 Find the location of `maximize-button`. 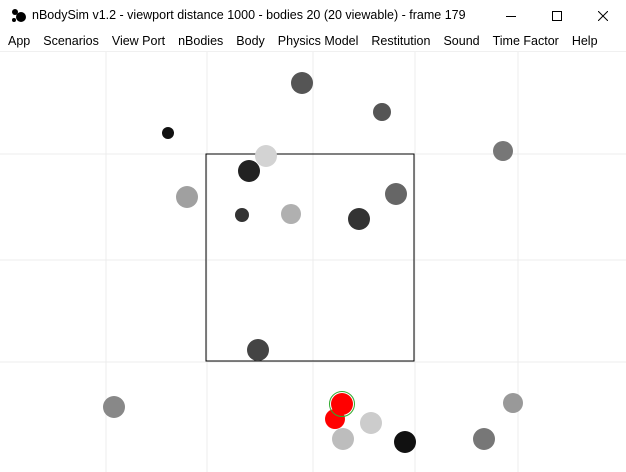

maximize-button is located at coordinates (557, 15).